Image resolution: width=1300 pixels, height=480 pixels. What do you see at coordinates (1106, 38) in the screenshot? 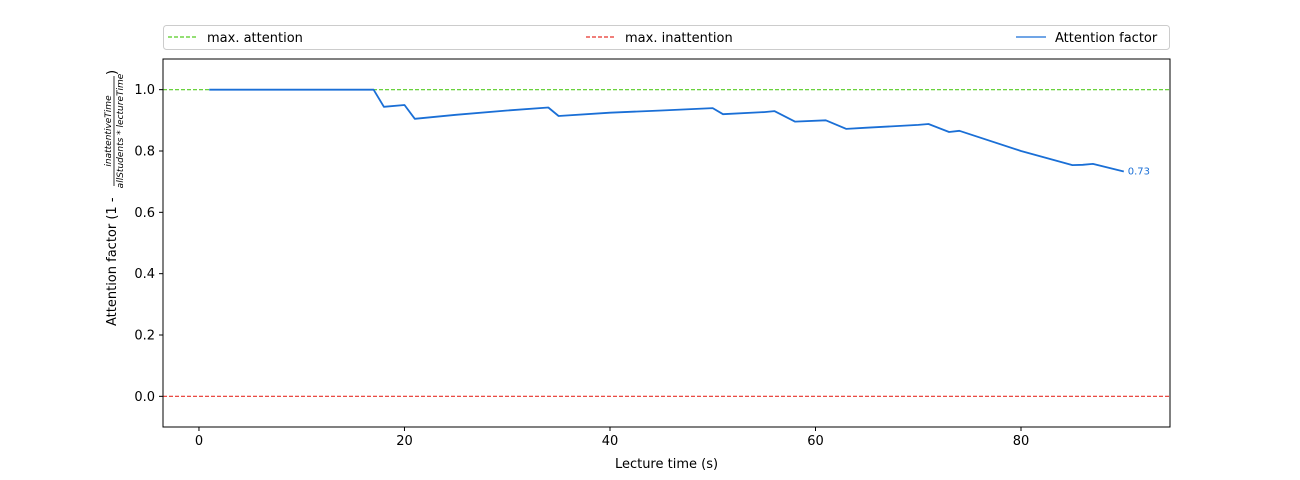
I see `legend-label-2: Attention factor` at bounding box center [1106, 38].